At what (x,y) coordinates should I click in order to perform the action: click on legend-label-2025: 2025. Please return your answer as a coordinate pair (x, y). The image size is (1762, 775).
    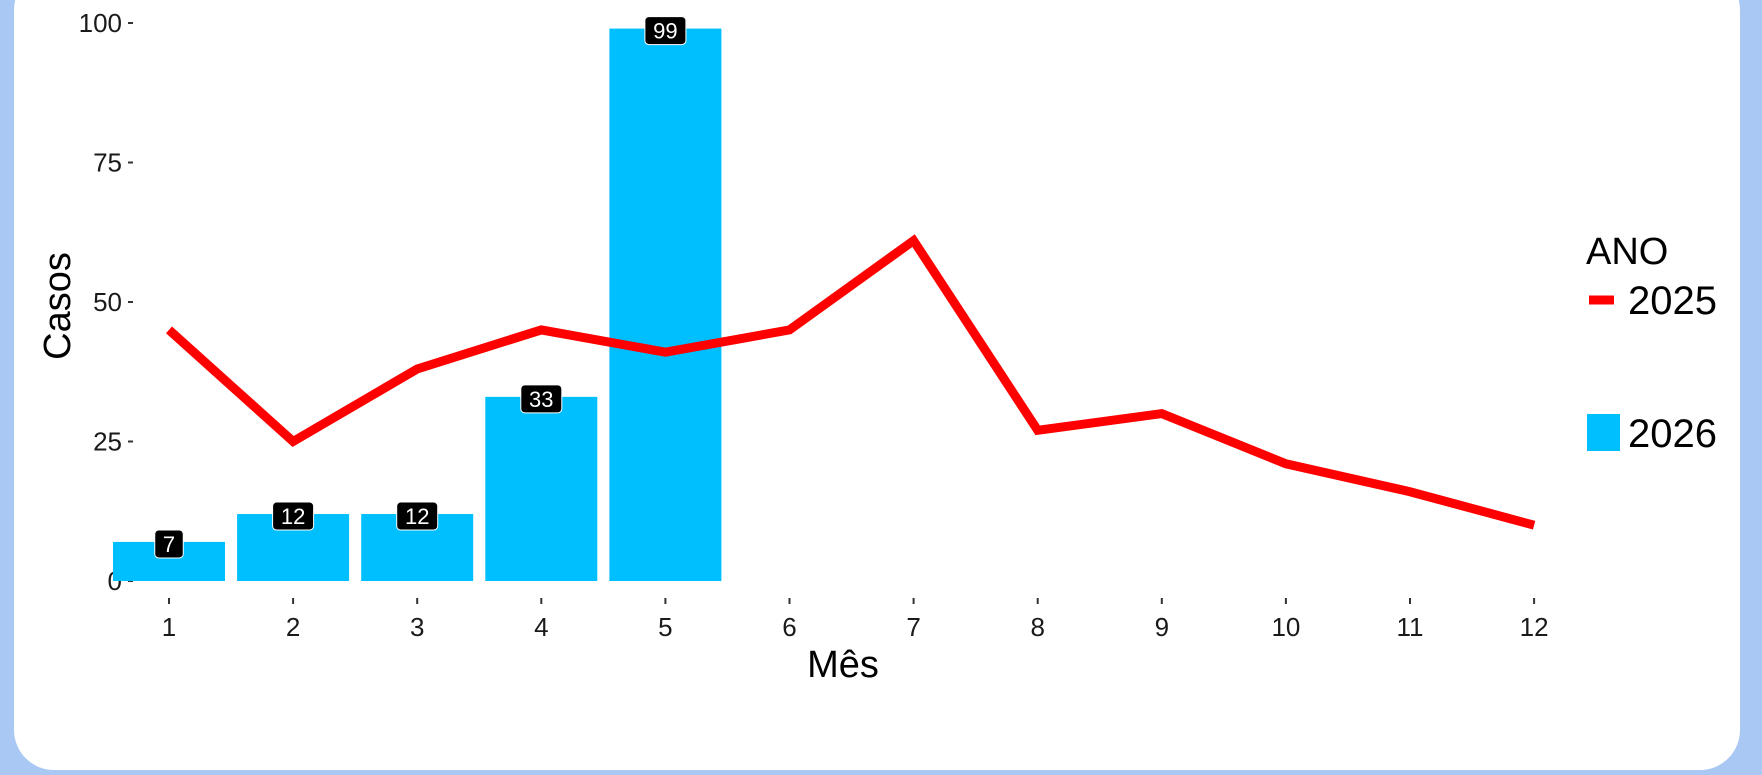
    Looking at the image, I should click on (1672, 301).